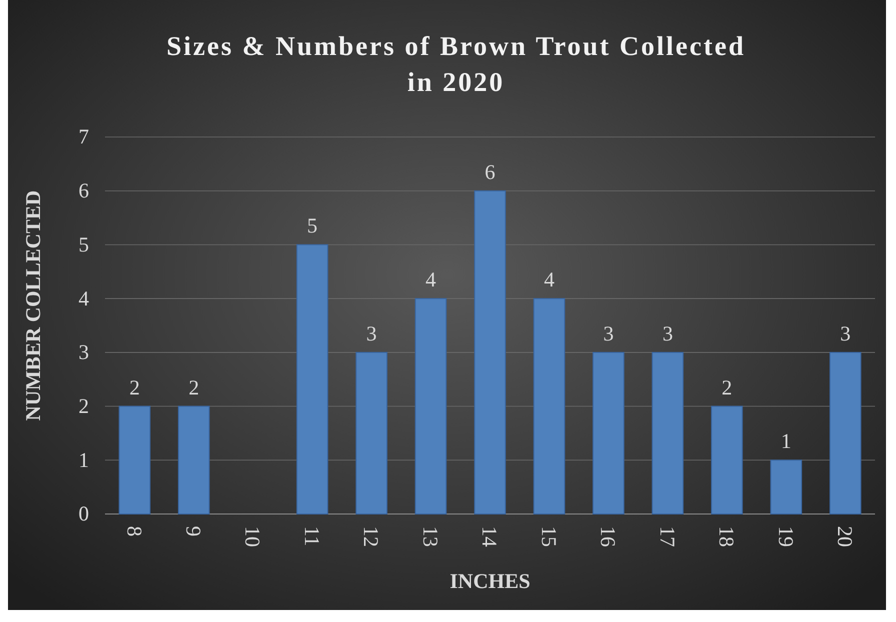  I want to click on y-tick-label: 5, so click(83, 244).